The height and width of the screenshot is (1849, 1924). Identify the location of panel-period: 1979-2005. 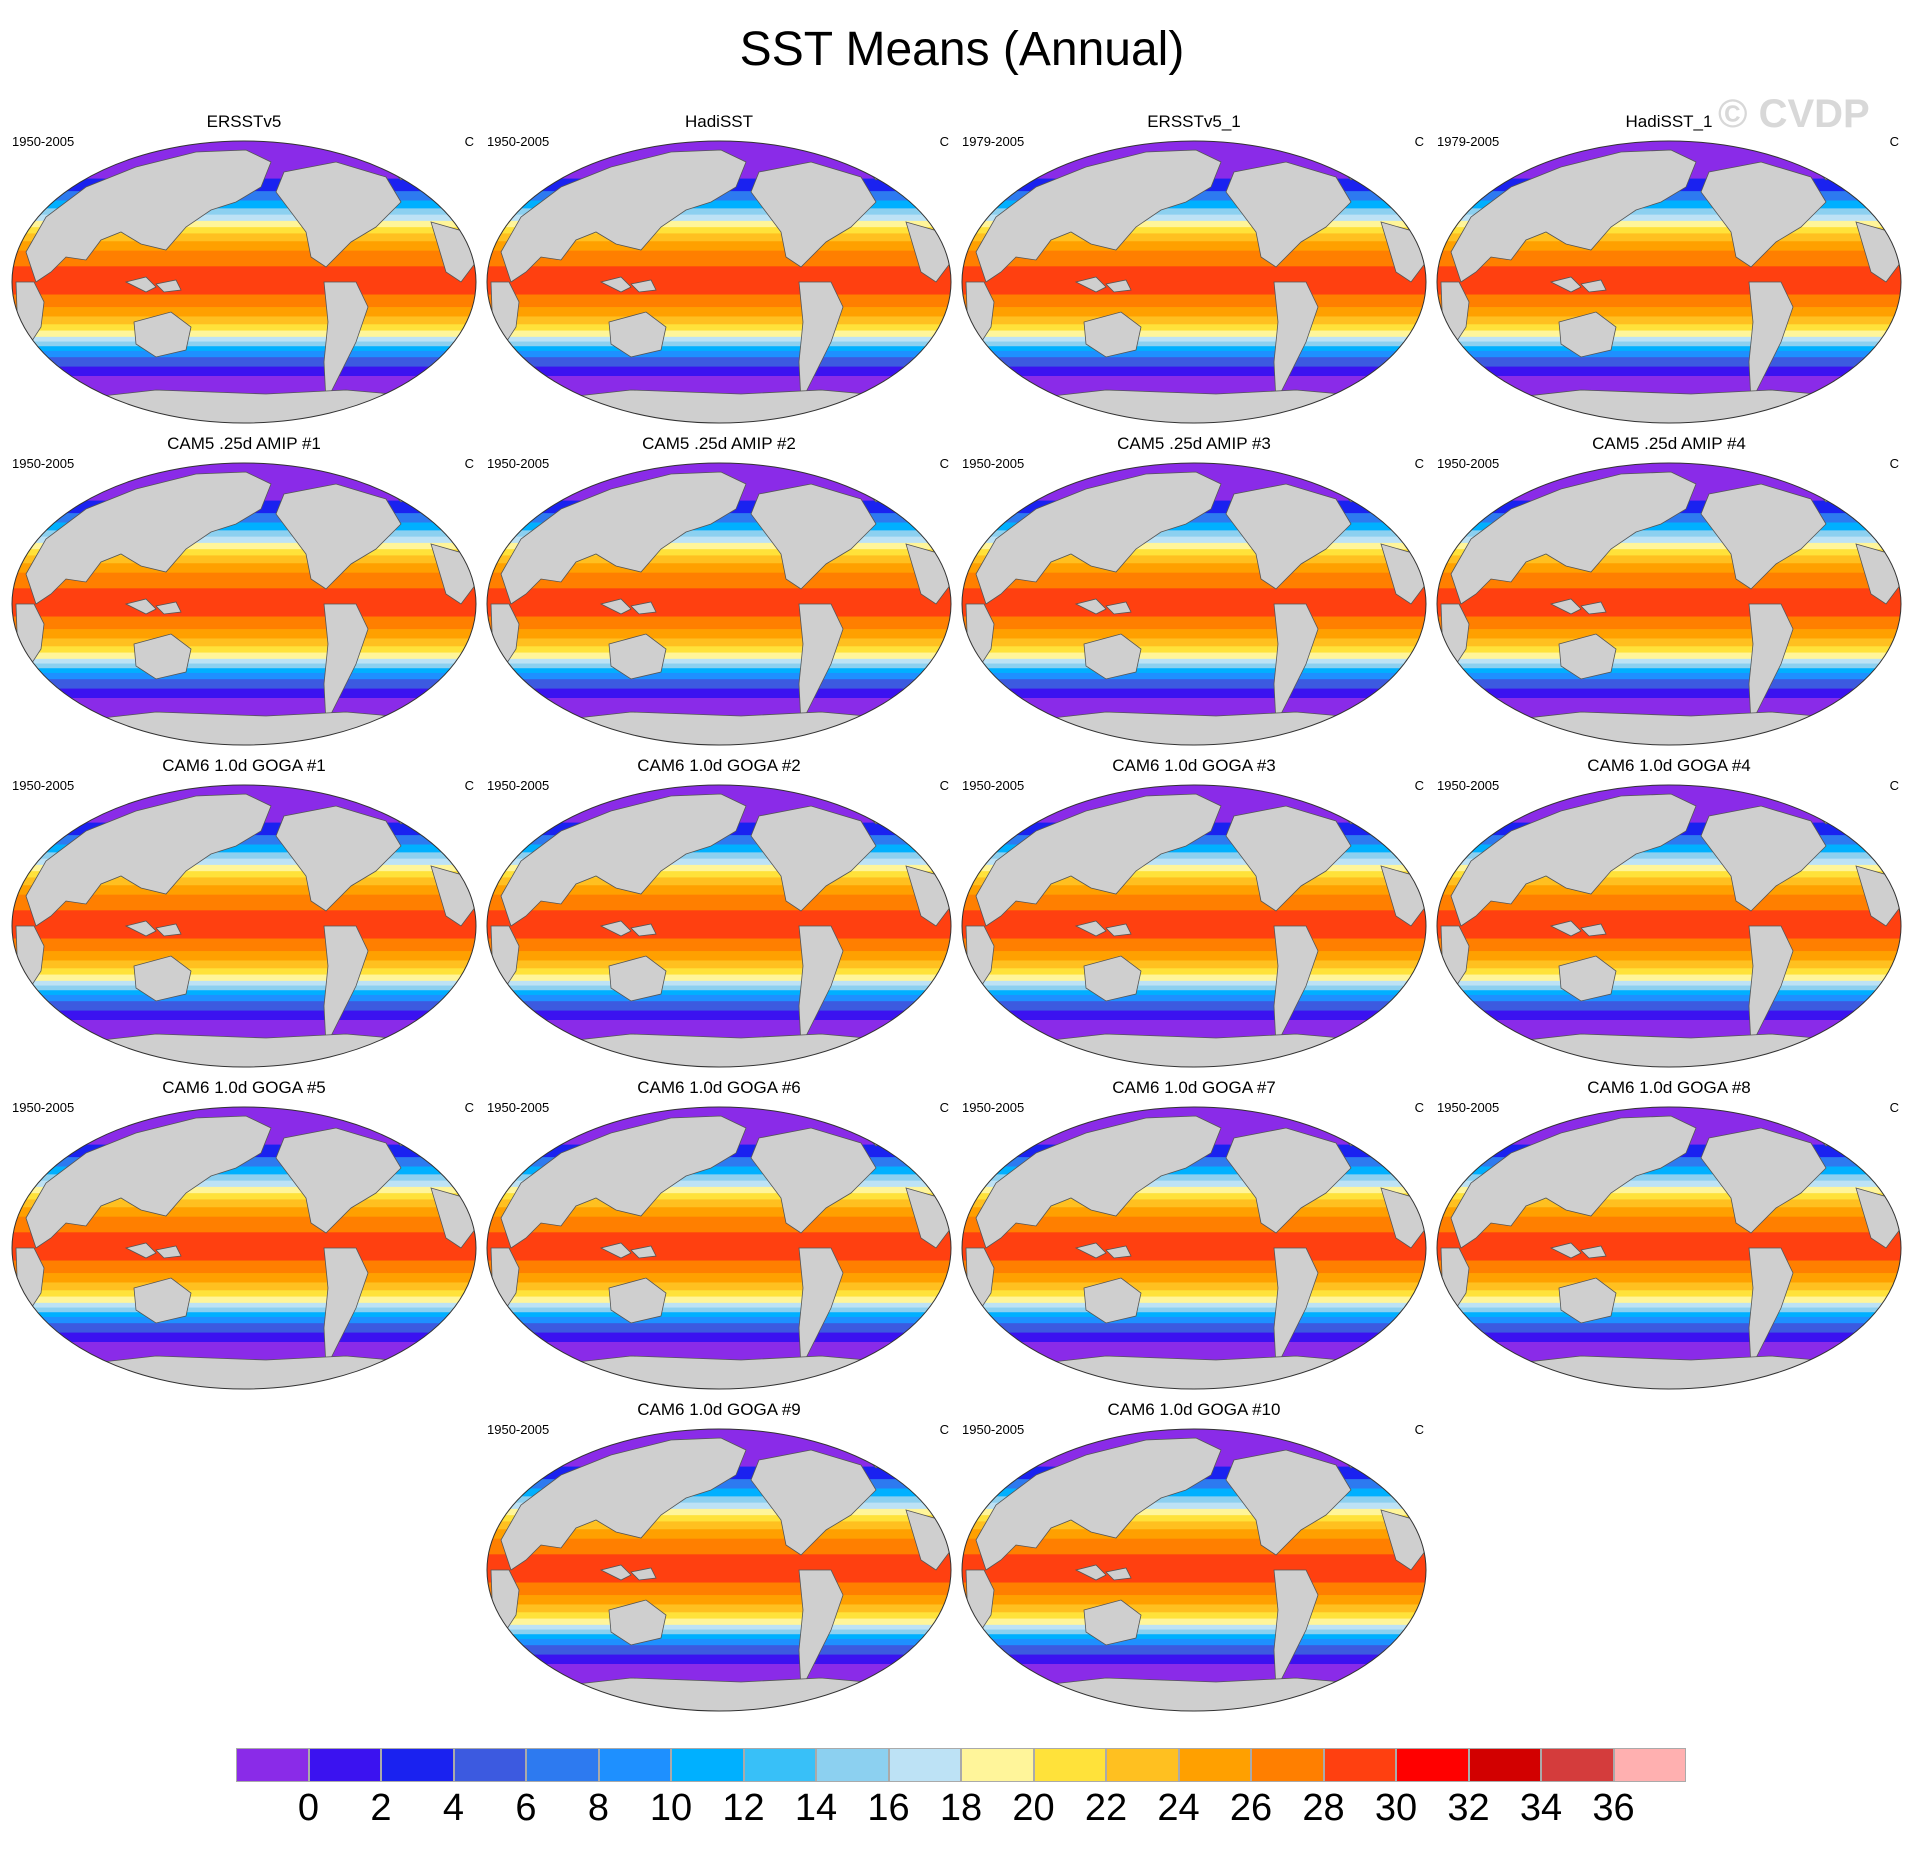
(1468, 141).